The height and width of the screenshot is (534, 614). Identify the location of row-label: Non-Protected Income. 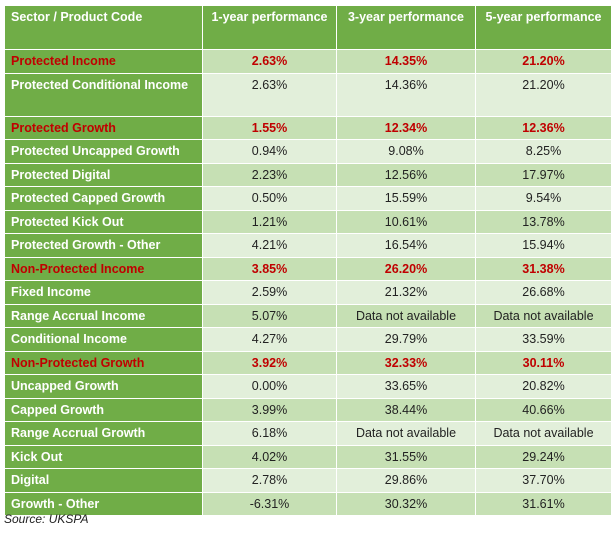
(103, 268).